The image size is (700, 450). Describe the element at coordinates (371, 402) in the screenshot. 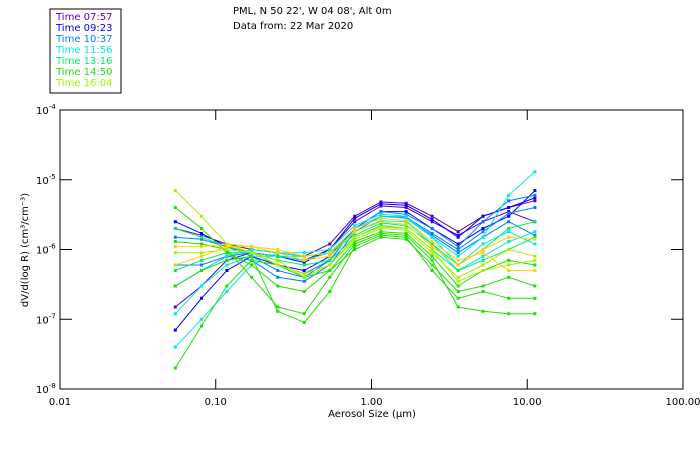

I see `x-tick-label: 1.00` at that location.